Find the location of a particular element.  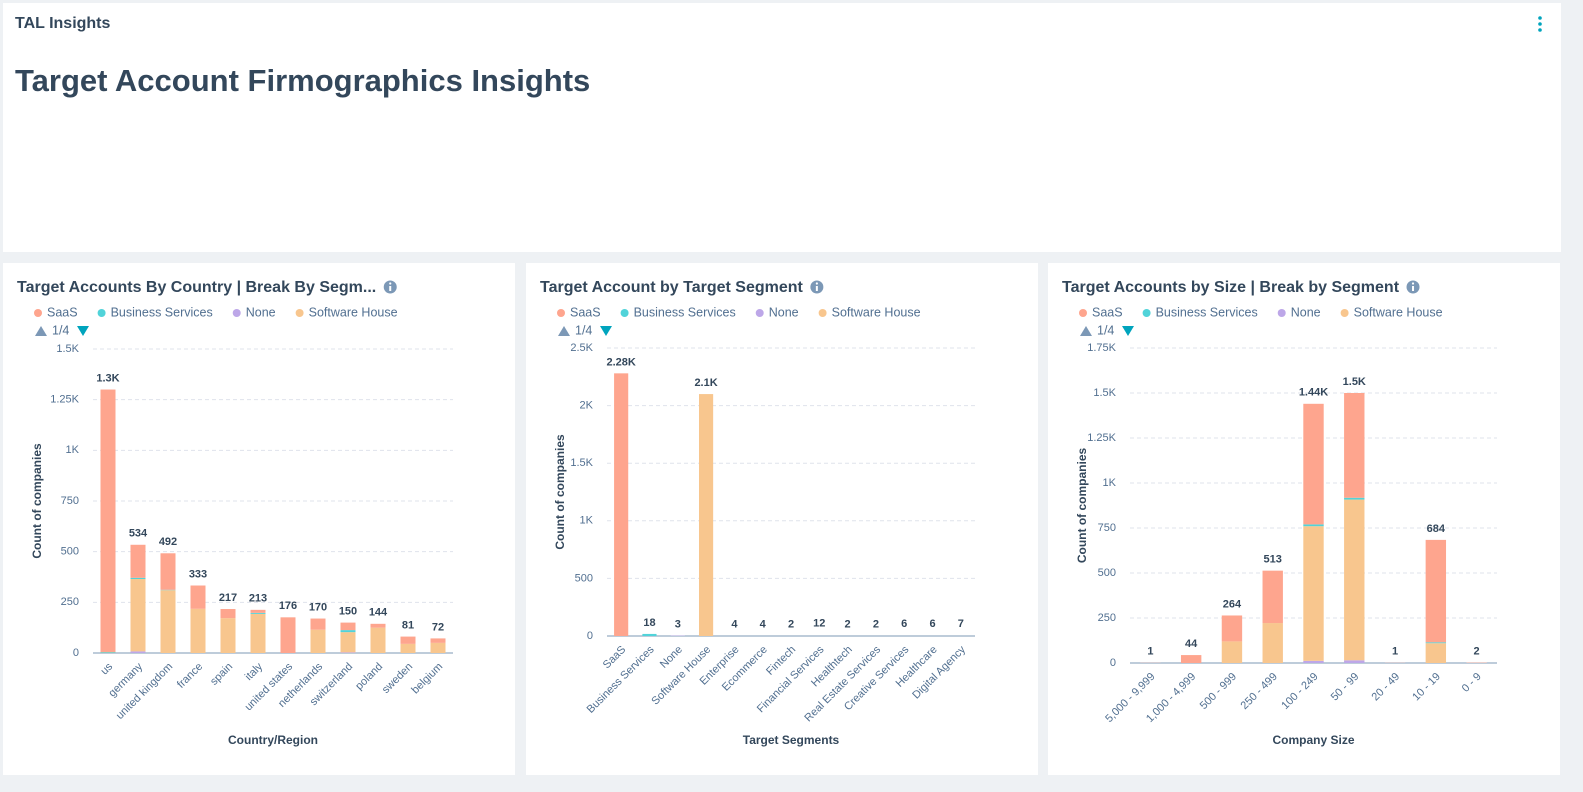

page-title: Target Account Firmographics Insights is located at coordinates (302, 80).